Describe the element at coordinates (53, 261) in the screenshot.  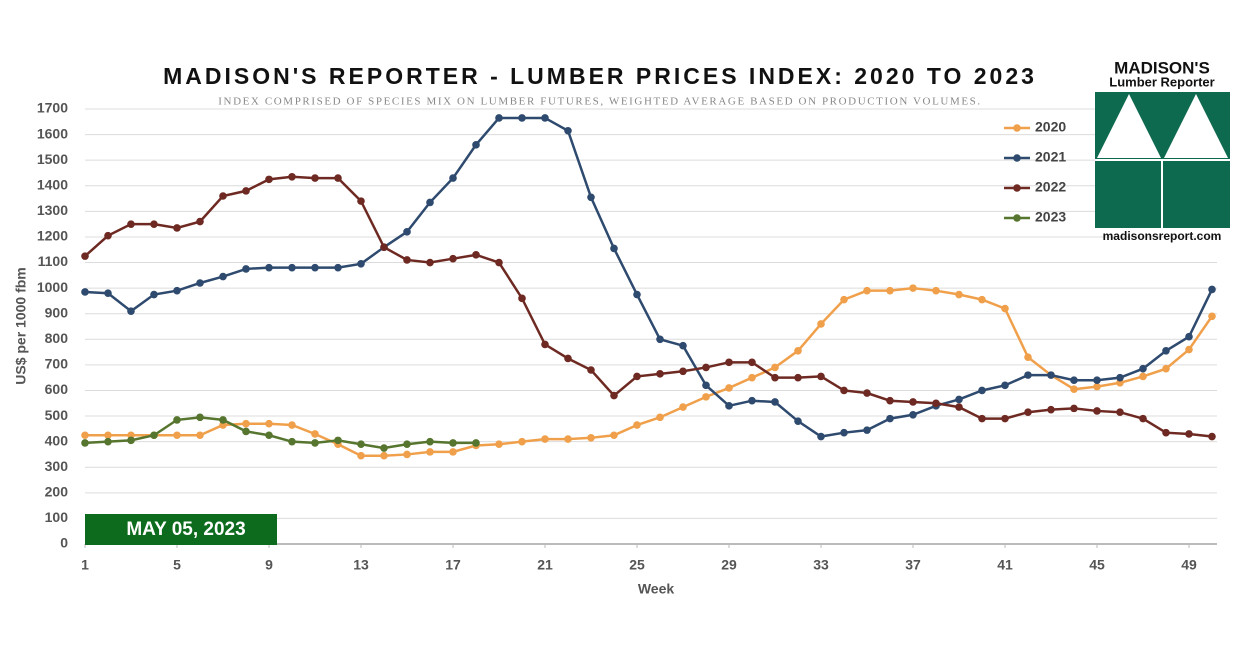
I see `y-tick-label: 1100` at that location.